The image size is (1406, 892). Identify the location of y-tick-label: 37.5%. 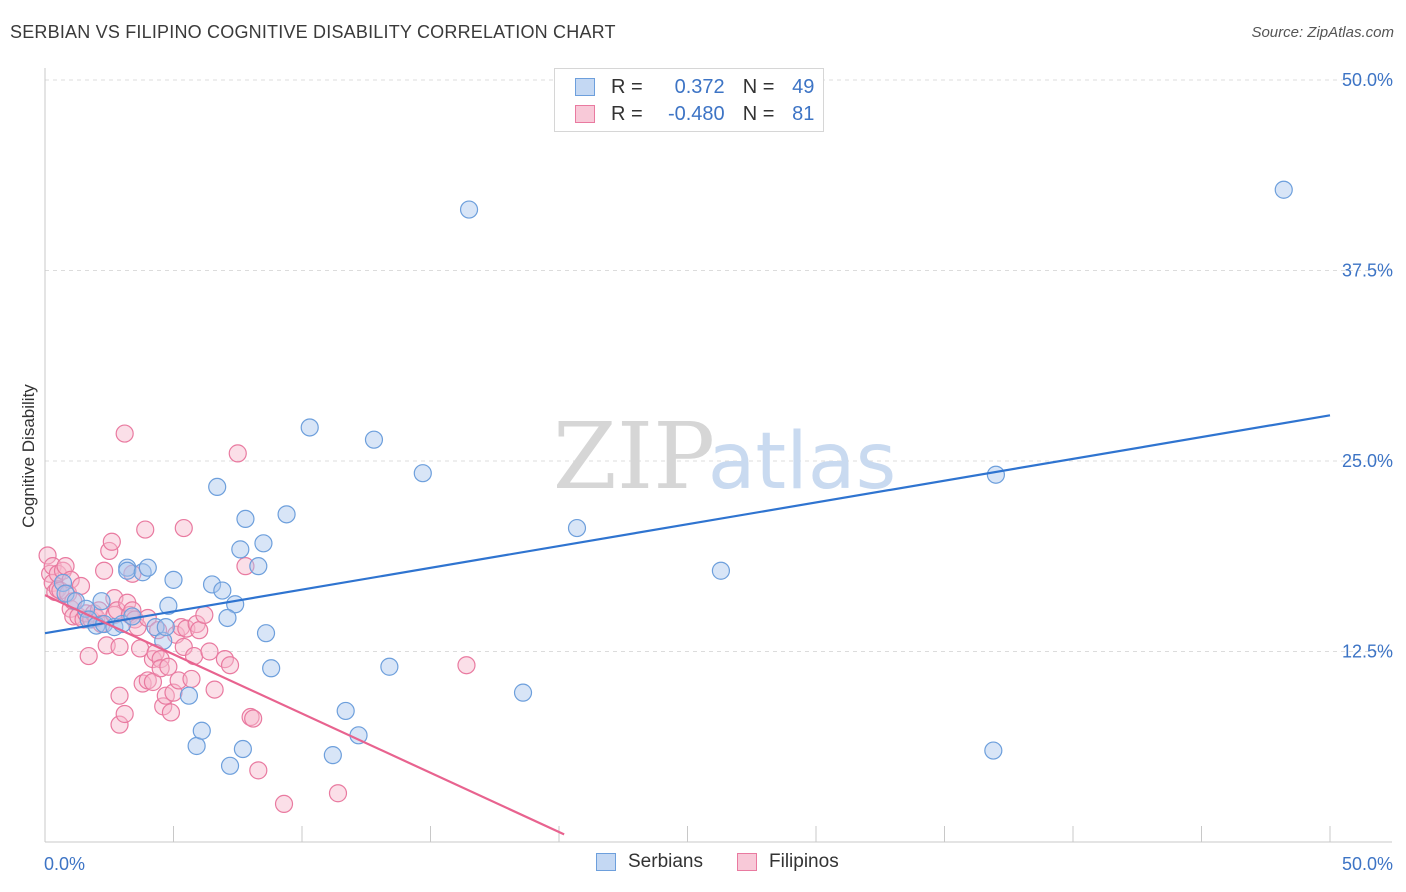
(1367, 271).